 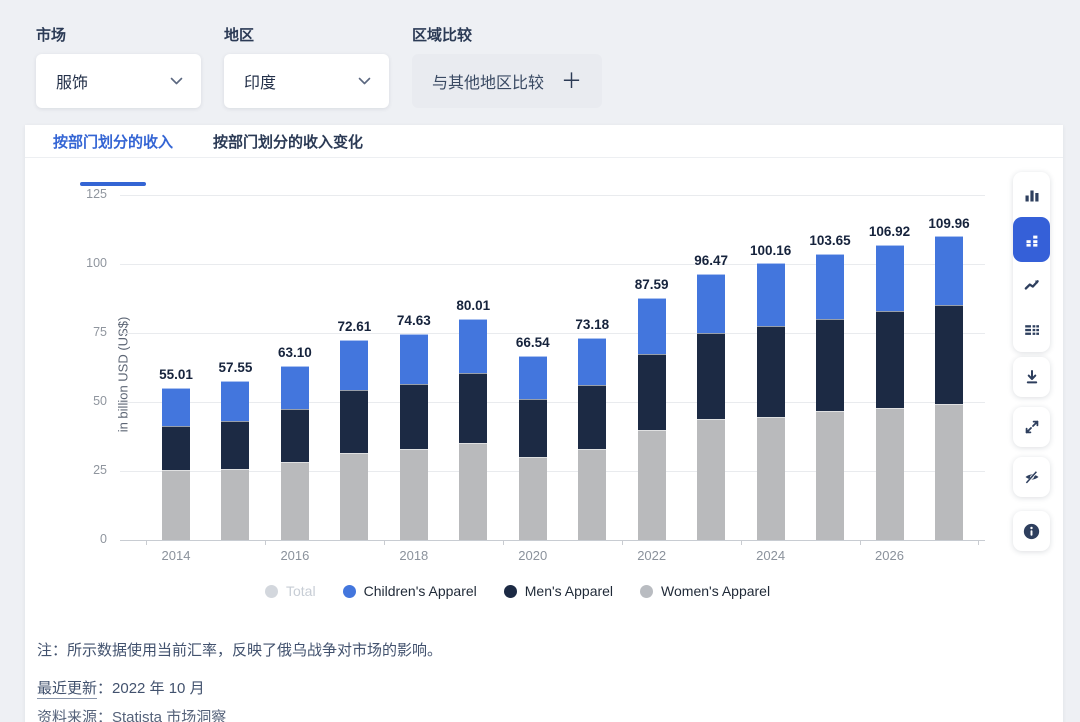 I want to click on source-note: 资料来源：Statista 市场洞察, so click(x=132, y=715).